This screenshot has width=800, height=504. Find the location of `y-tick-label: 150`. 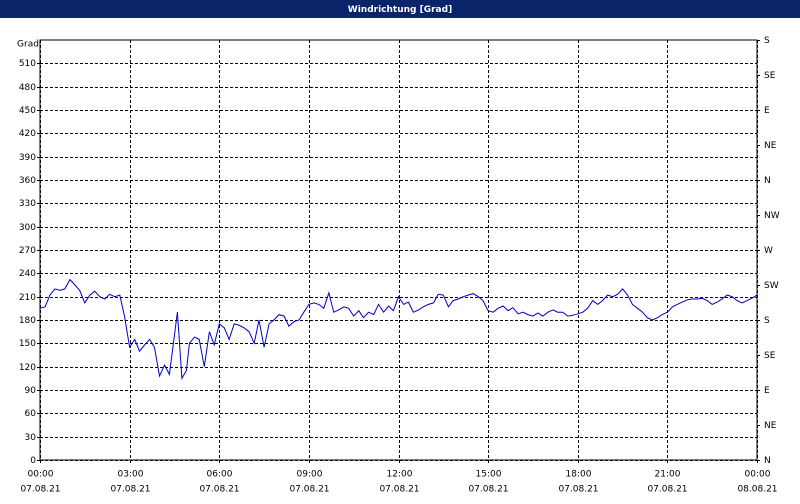

y-tick-label: 150 is located at coordinates (27, 344).